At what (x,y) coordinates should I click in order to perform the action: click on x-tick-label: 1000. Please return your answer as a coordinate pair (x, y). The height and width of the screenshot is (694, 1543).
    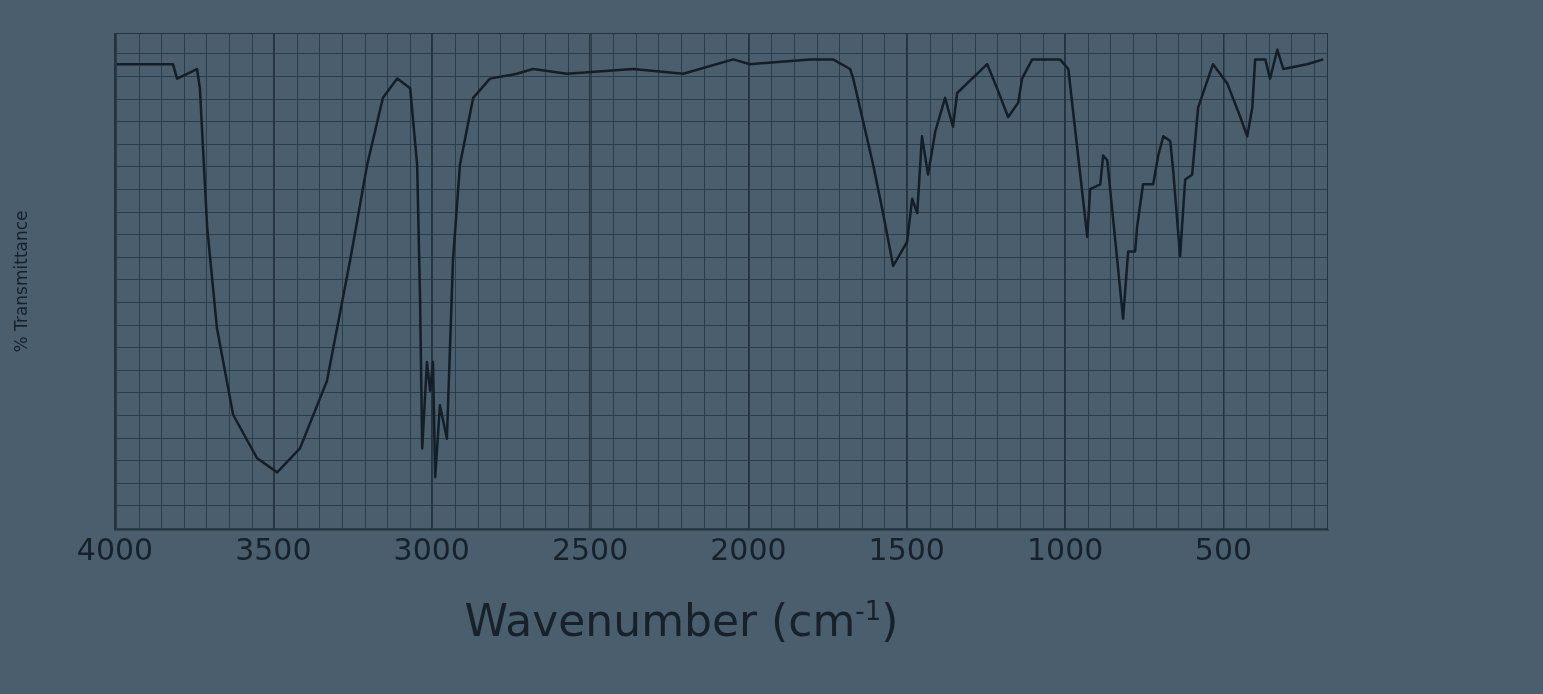
    Looking at the image, I should click on (1065, 549).